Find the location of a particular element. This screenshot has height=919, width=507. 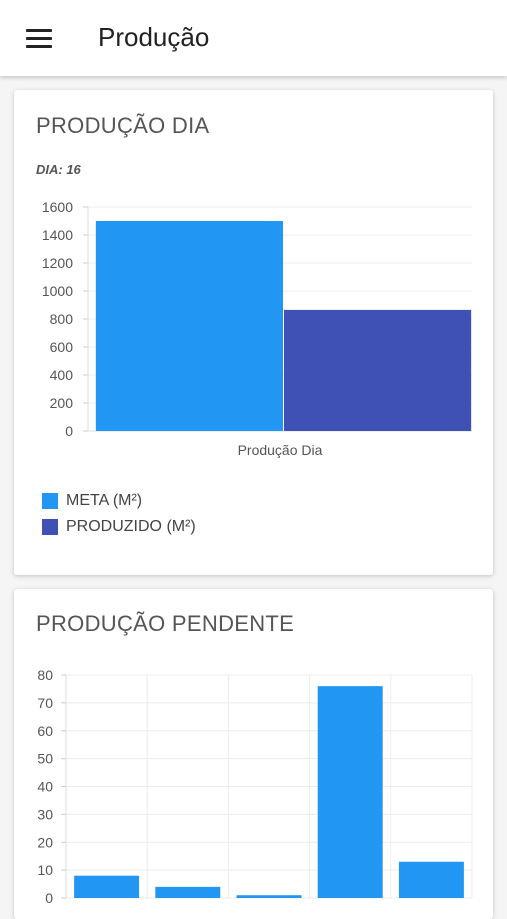

y-tick-label: 1000 is located at coordinates (57, 291).